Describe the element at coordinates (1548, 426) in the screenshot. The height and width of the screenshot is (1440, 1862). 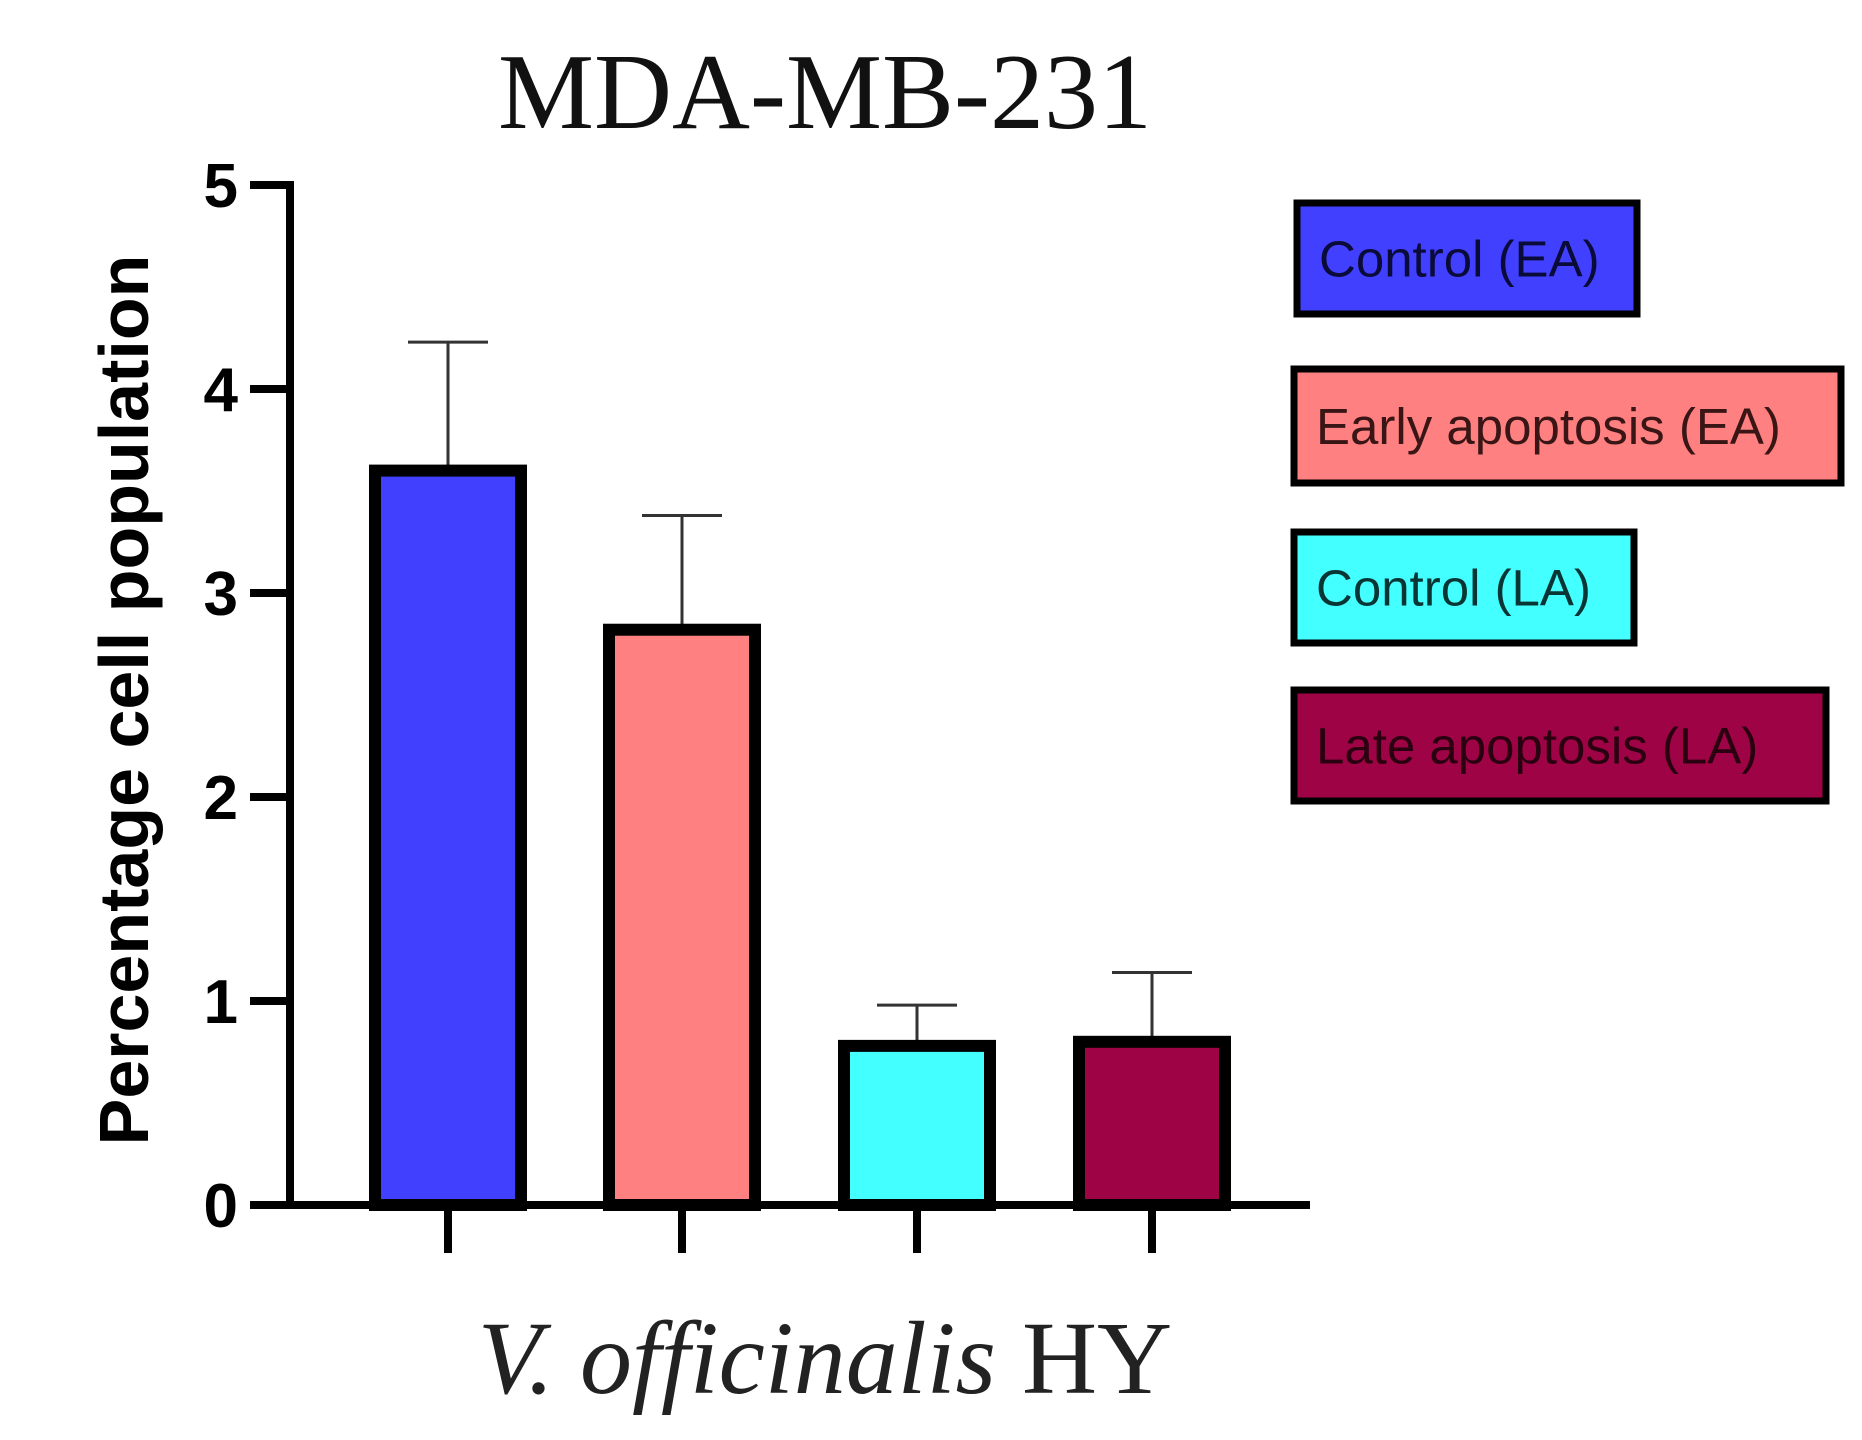
I see `legend-label: Early apoptosis (EA)` at that location.